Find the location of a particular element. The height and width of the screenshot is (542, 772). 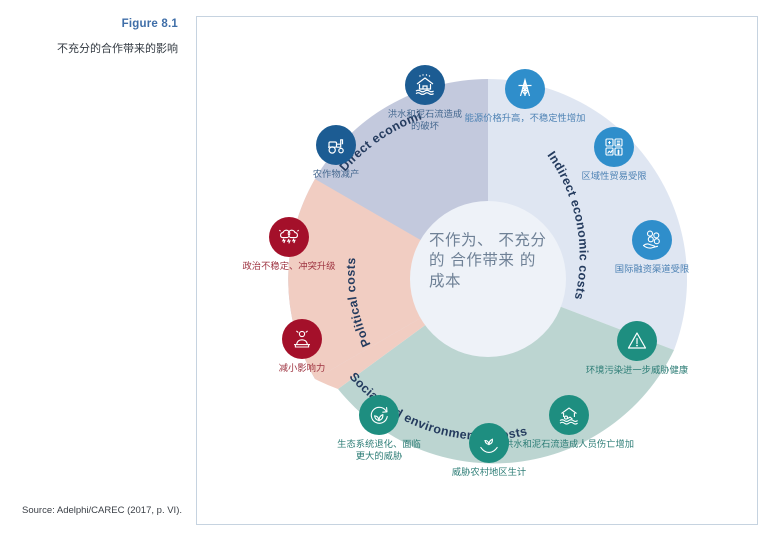

node-reduced-influence: 减小影响力 is located at coordinates (302, 347).